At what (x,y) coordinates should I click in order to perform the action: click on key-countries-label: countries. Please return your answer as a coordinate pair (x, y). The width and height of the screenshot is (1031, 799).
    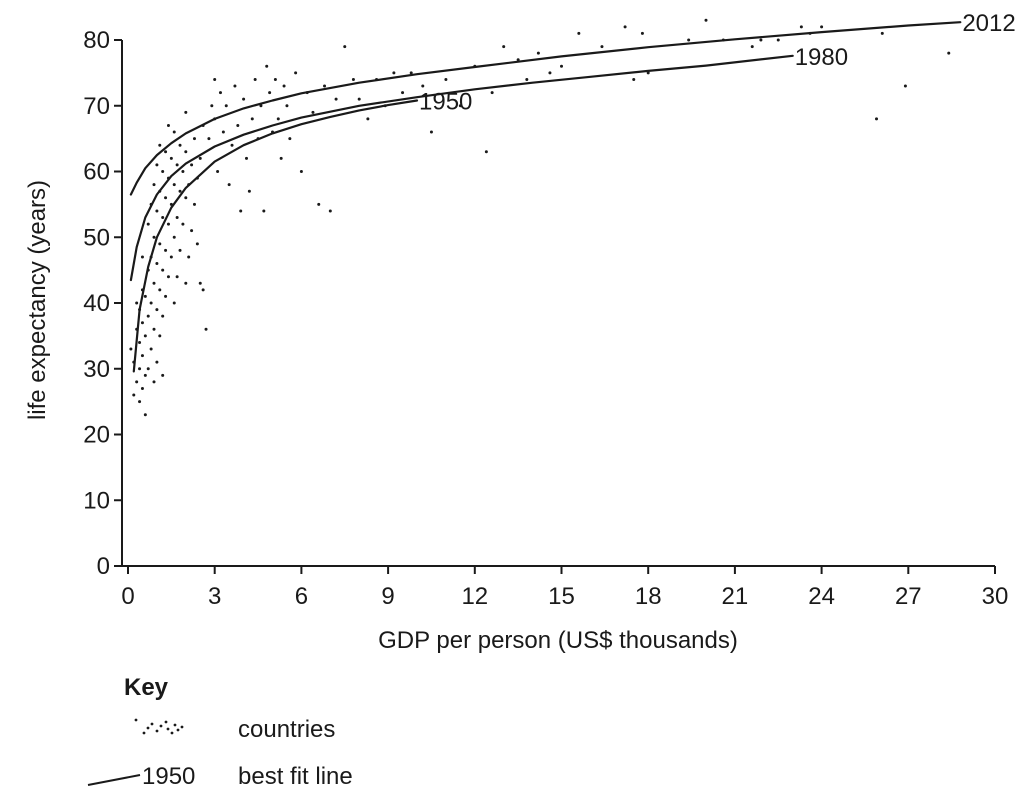
    Looking at the image, I should click on (286, 729).